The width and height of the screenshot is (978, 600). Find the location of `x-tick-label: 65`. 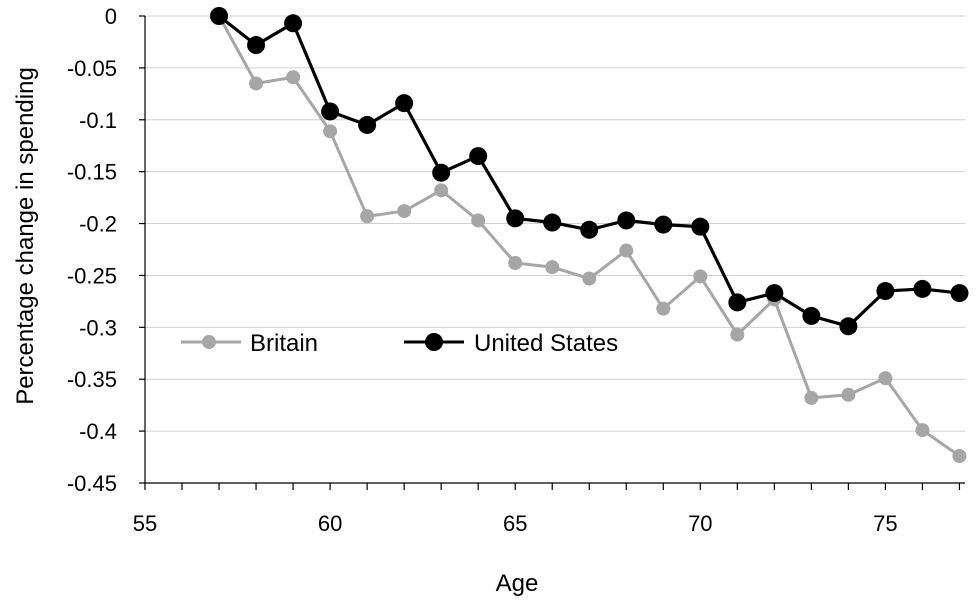

x-tick-label: 65 is located at coordinates (515, 523).